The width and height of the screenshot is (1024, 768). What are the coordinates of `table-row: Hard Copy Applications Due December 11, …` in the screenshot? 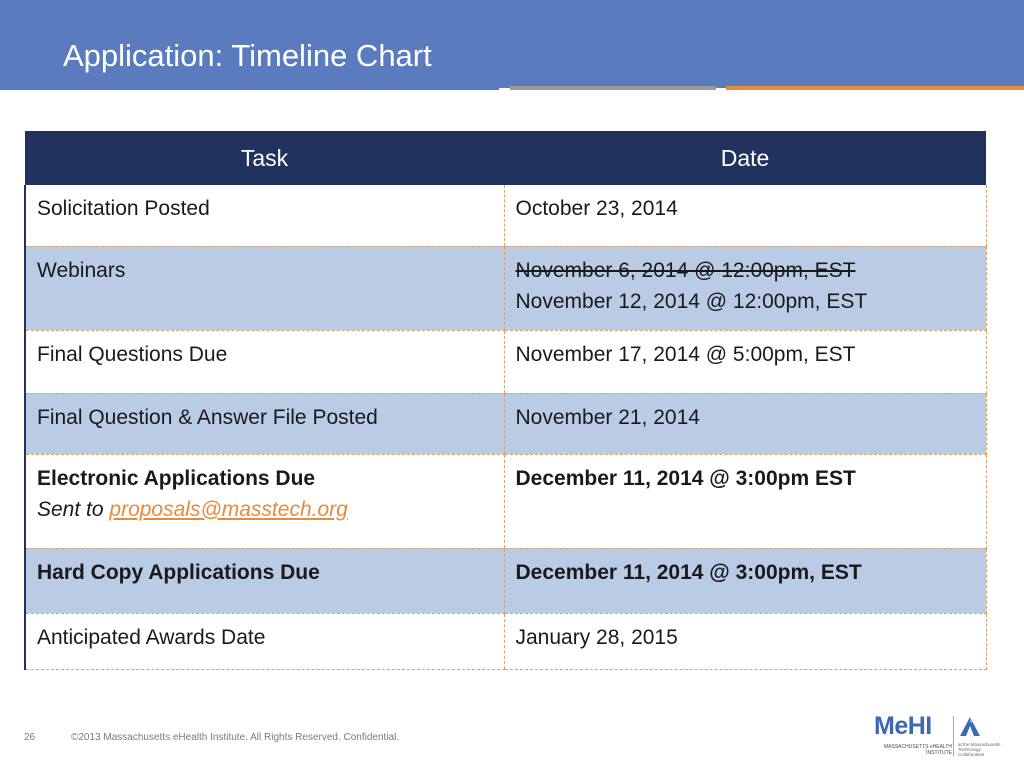 It's located at (505, 581).